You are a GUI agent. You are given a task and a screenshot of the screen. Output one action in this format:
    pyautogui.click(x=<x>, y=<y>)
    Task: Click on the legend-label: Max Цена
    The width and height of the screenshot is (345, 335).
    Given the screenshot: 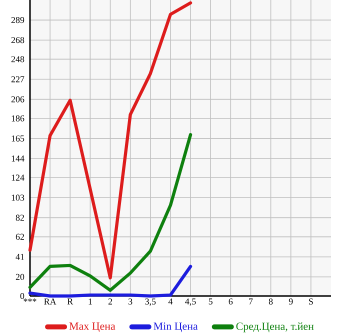 What is the action you would take?
    pyautogui.click(x=92, y=327)
    